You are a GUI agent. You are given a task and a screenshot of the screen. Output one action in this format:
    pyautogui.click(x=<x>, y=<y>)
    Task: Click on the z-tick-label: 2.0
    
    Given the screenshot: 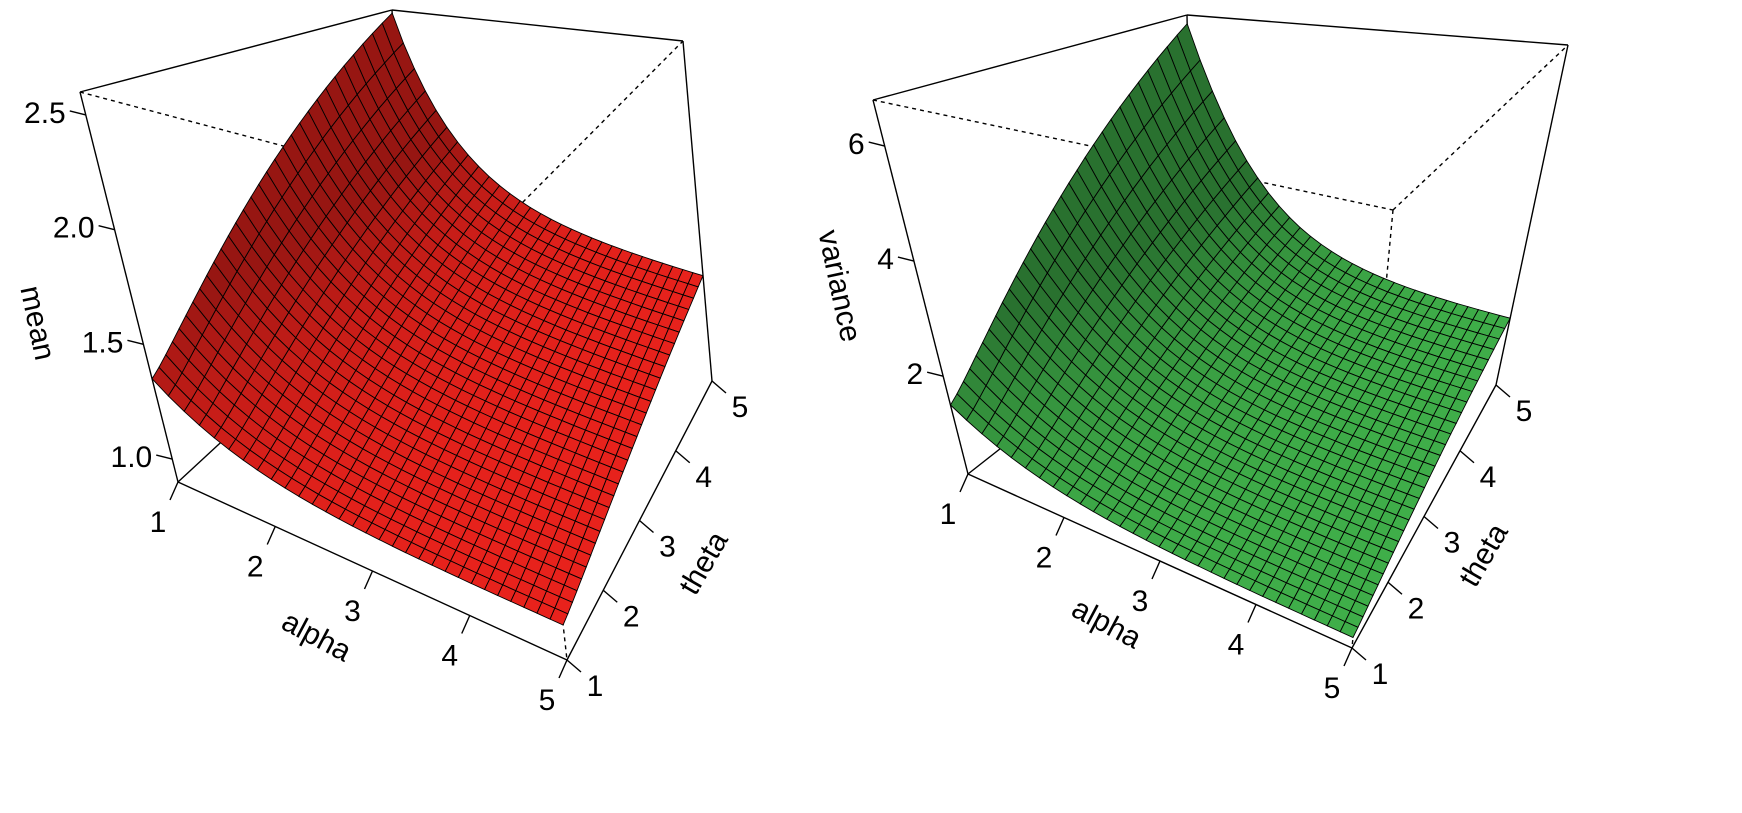 What is the action you would take?
    pyautogui.click(x=74, y=228)
    